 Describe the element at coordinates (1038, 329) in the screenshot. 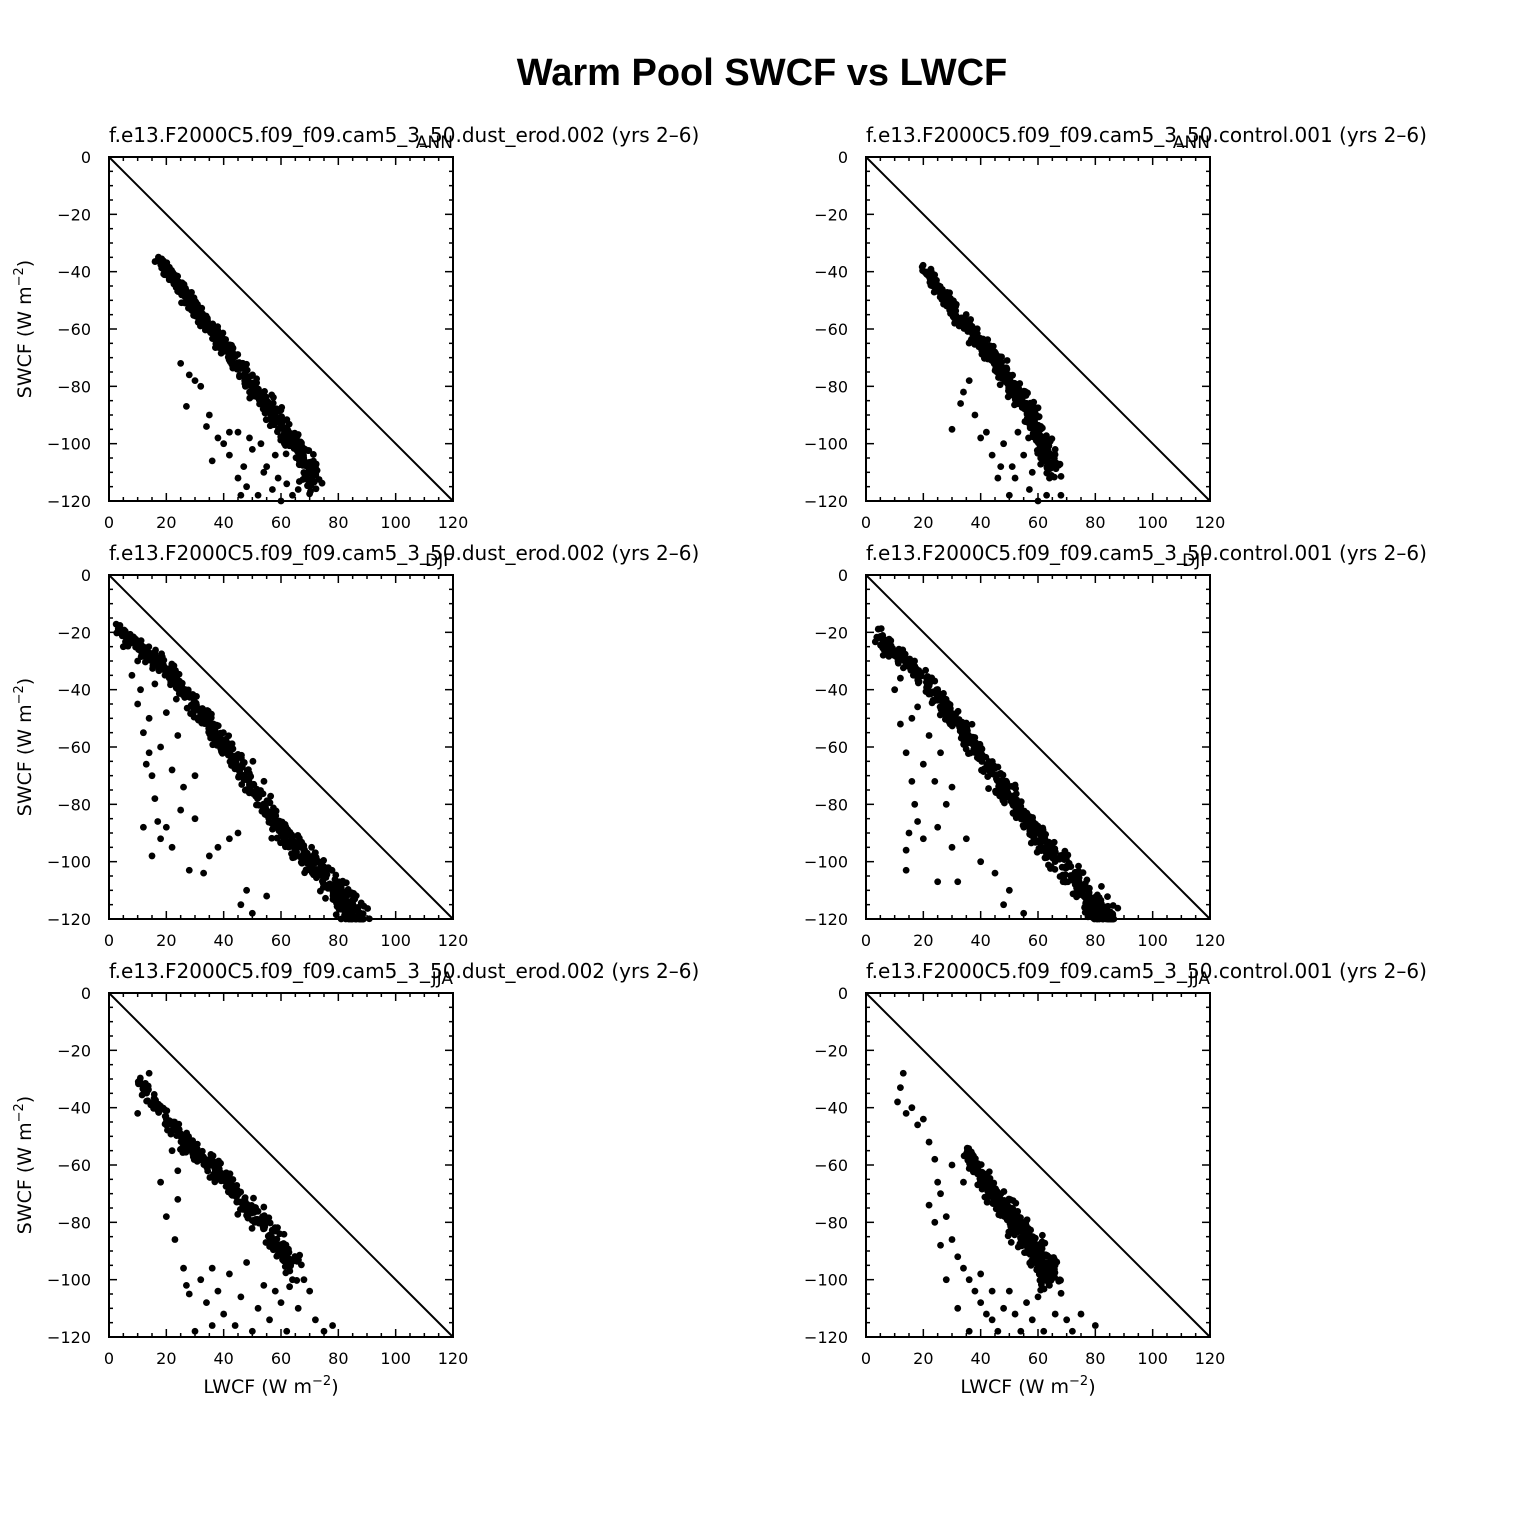

I see `plot-frame` at that location.